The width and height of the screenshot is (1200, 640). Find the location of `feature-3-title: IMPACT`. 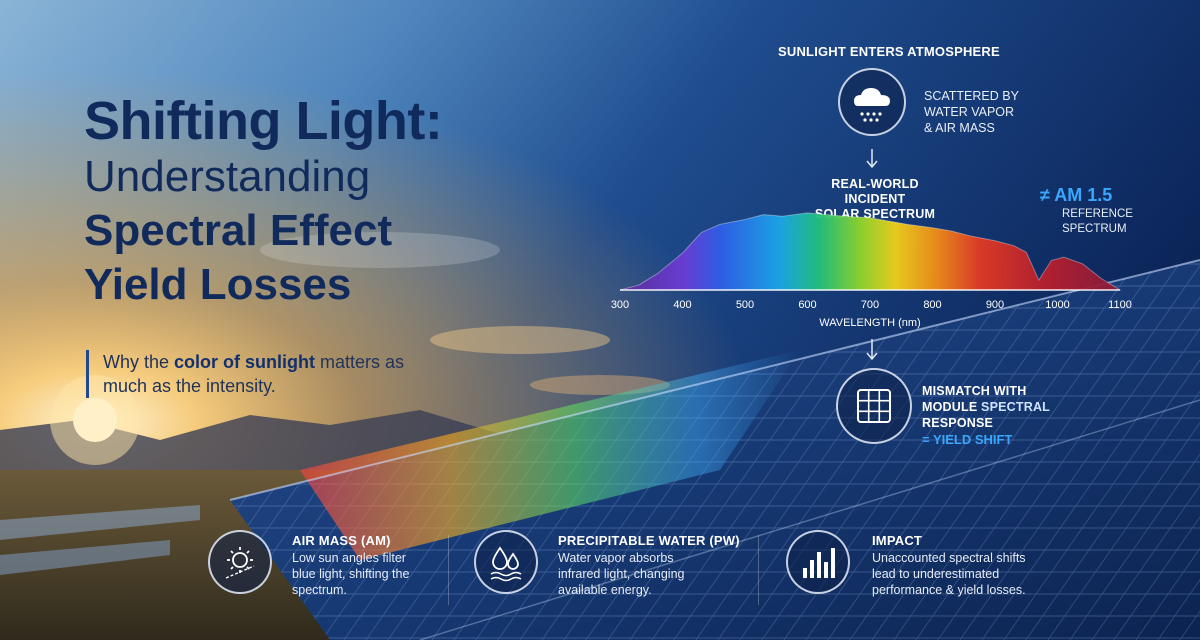

feature-3-title: IMPACT is located at coordinates (897, 540).